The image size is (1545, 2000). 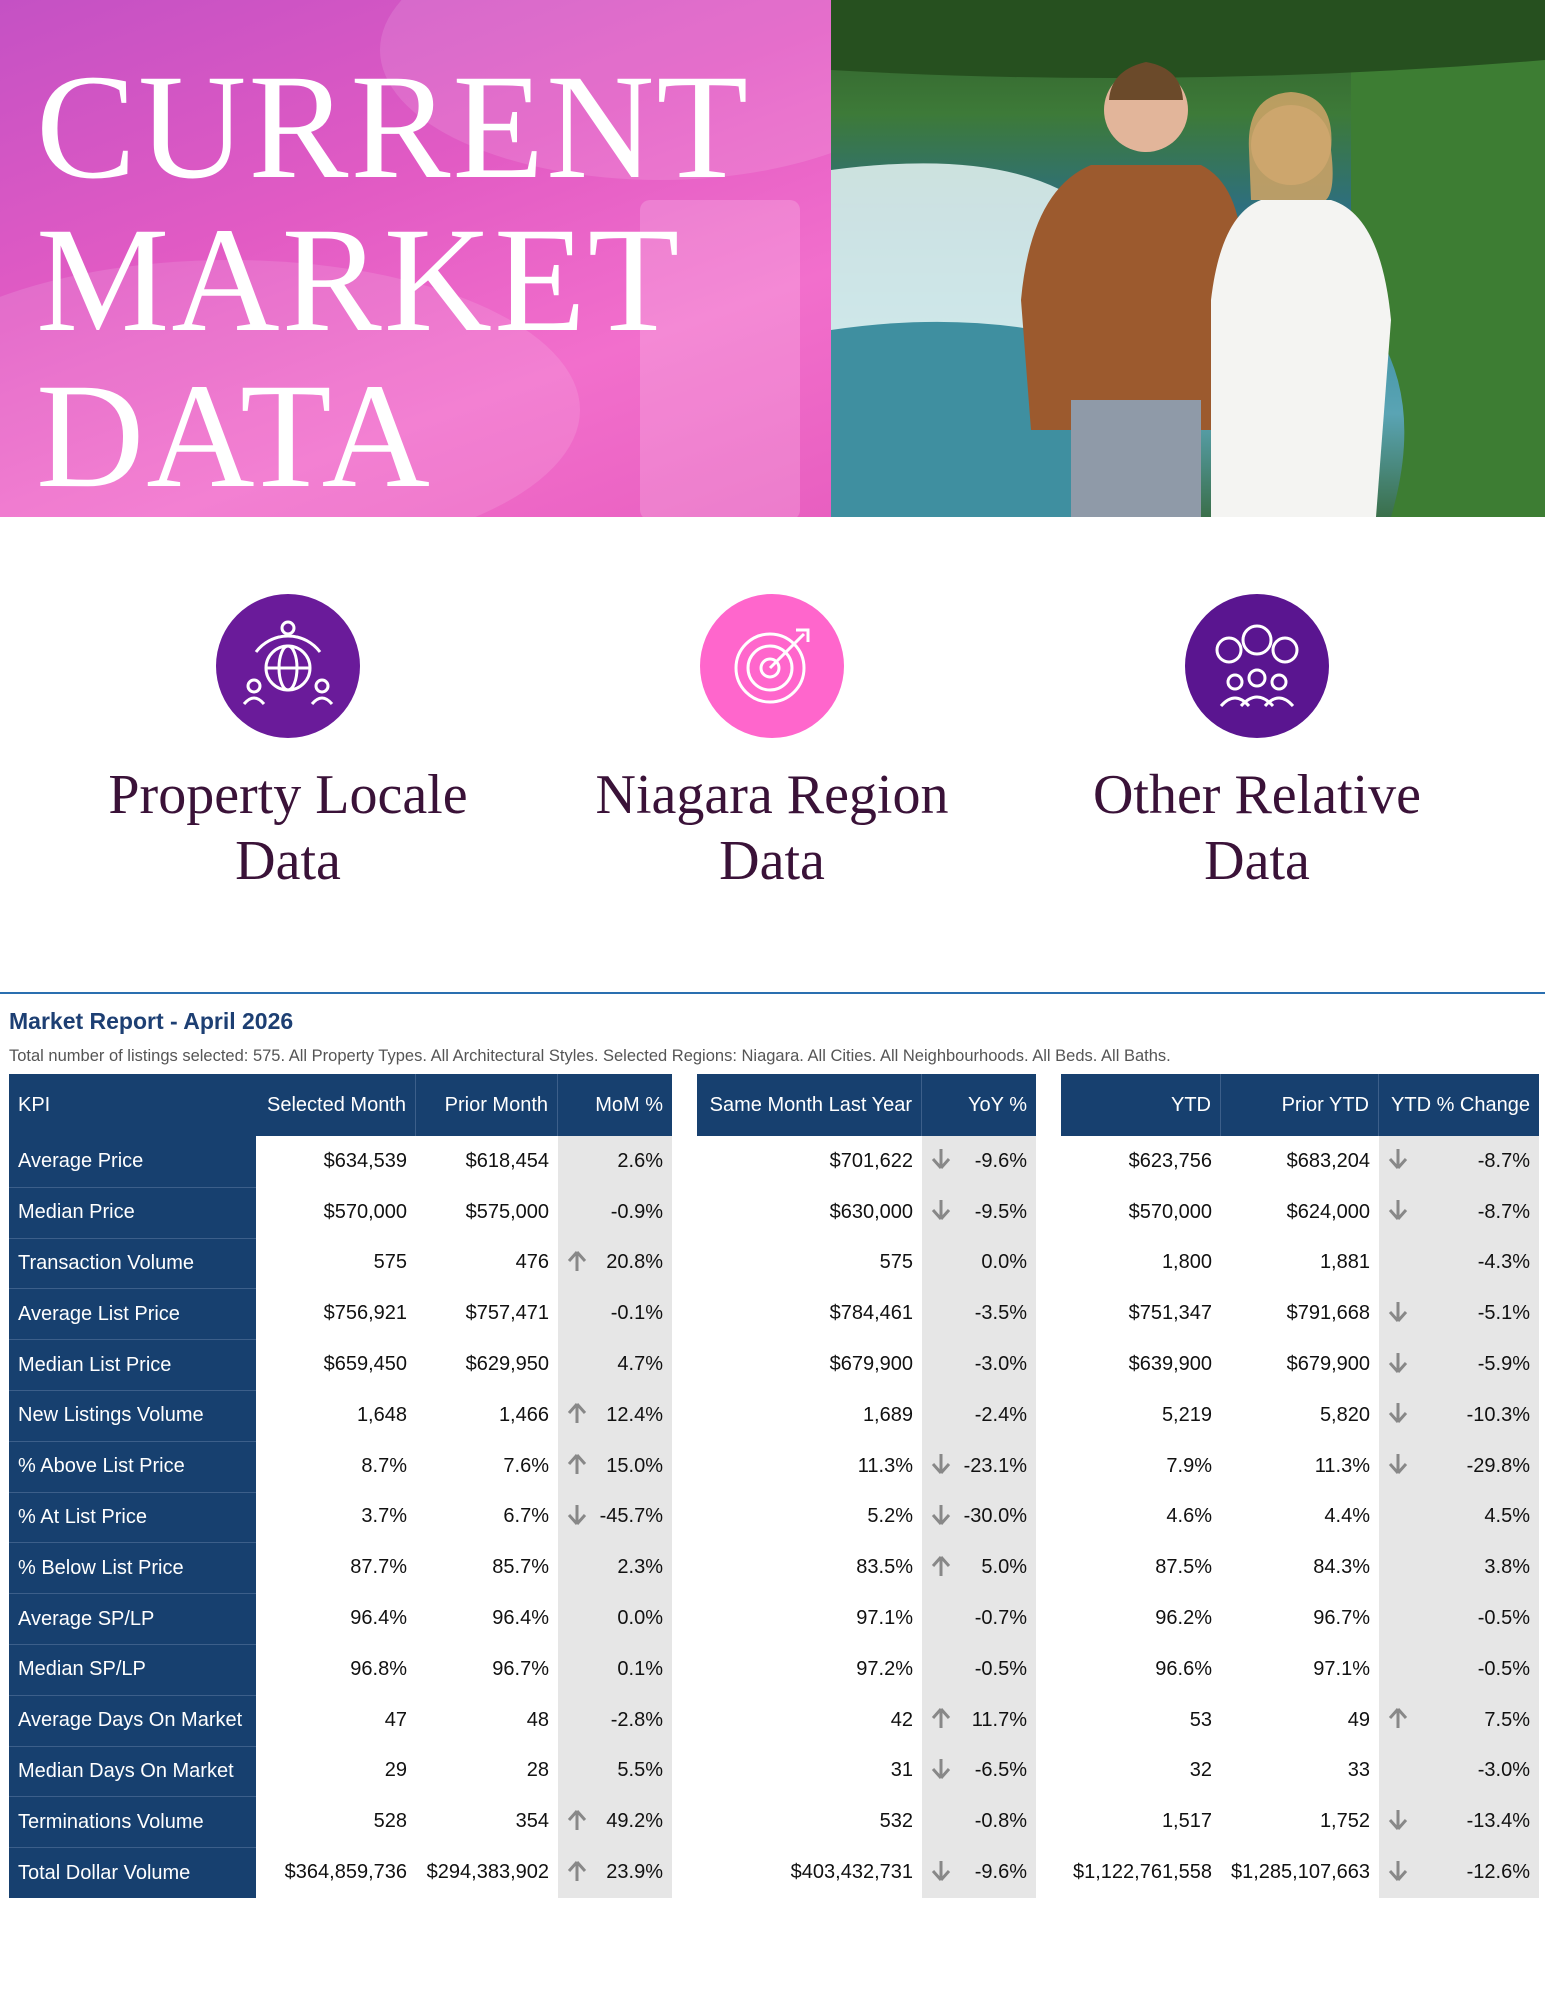 What do you see at coordinates (336, 1669) in the screenshot?
I see `value-cell: 96.8%` at bounding box center [336, 1669].